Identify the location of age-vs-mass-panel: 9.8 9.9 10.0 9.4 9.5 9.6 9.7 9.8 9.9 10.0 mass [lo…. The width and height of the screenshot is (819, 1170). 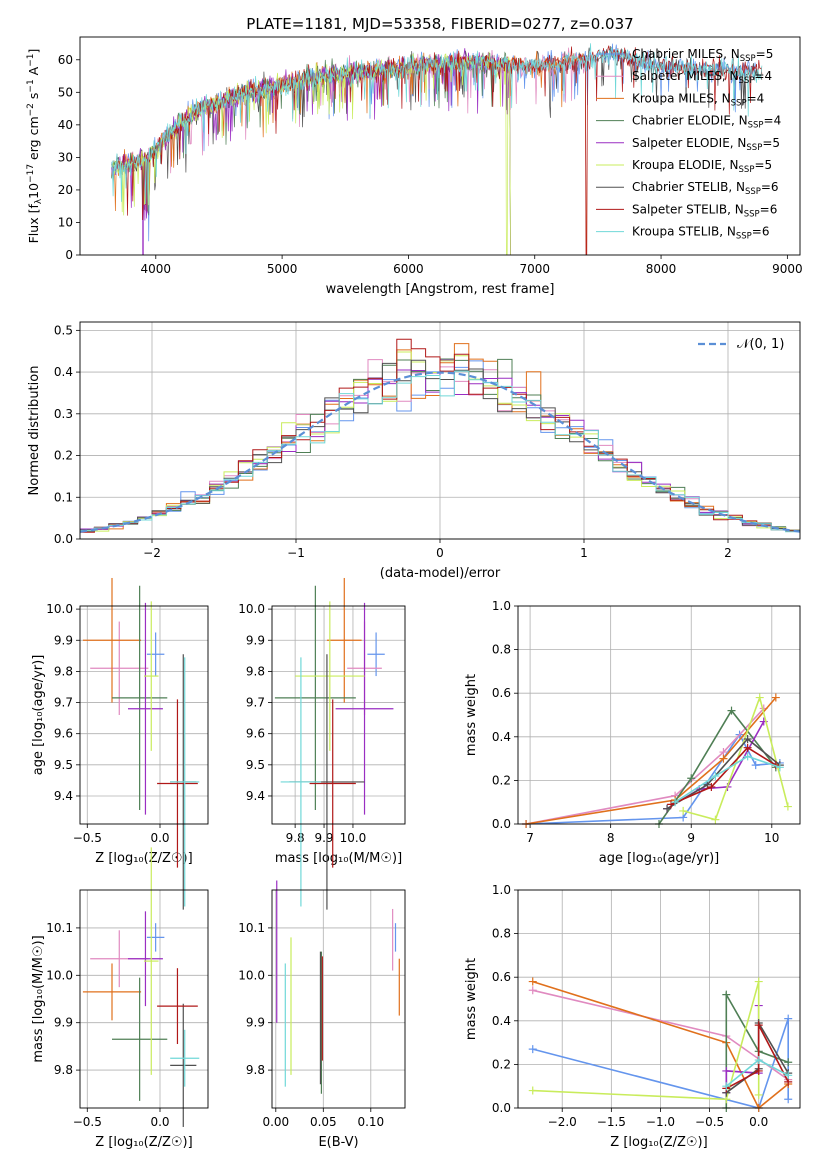
(322, 743).